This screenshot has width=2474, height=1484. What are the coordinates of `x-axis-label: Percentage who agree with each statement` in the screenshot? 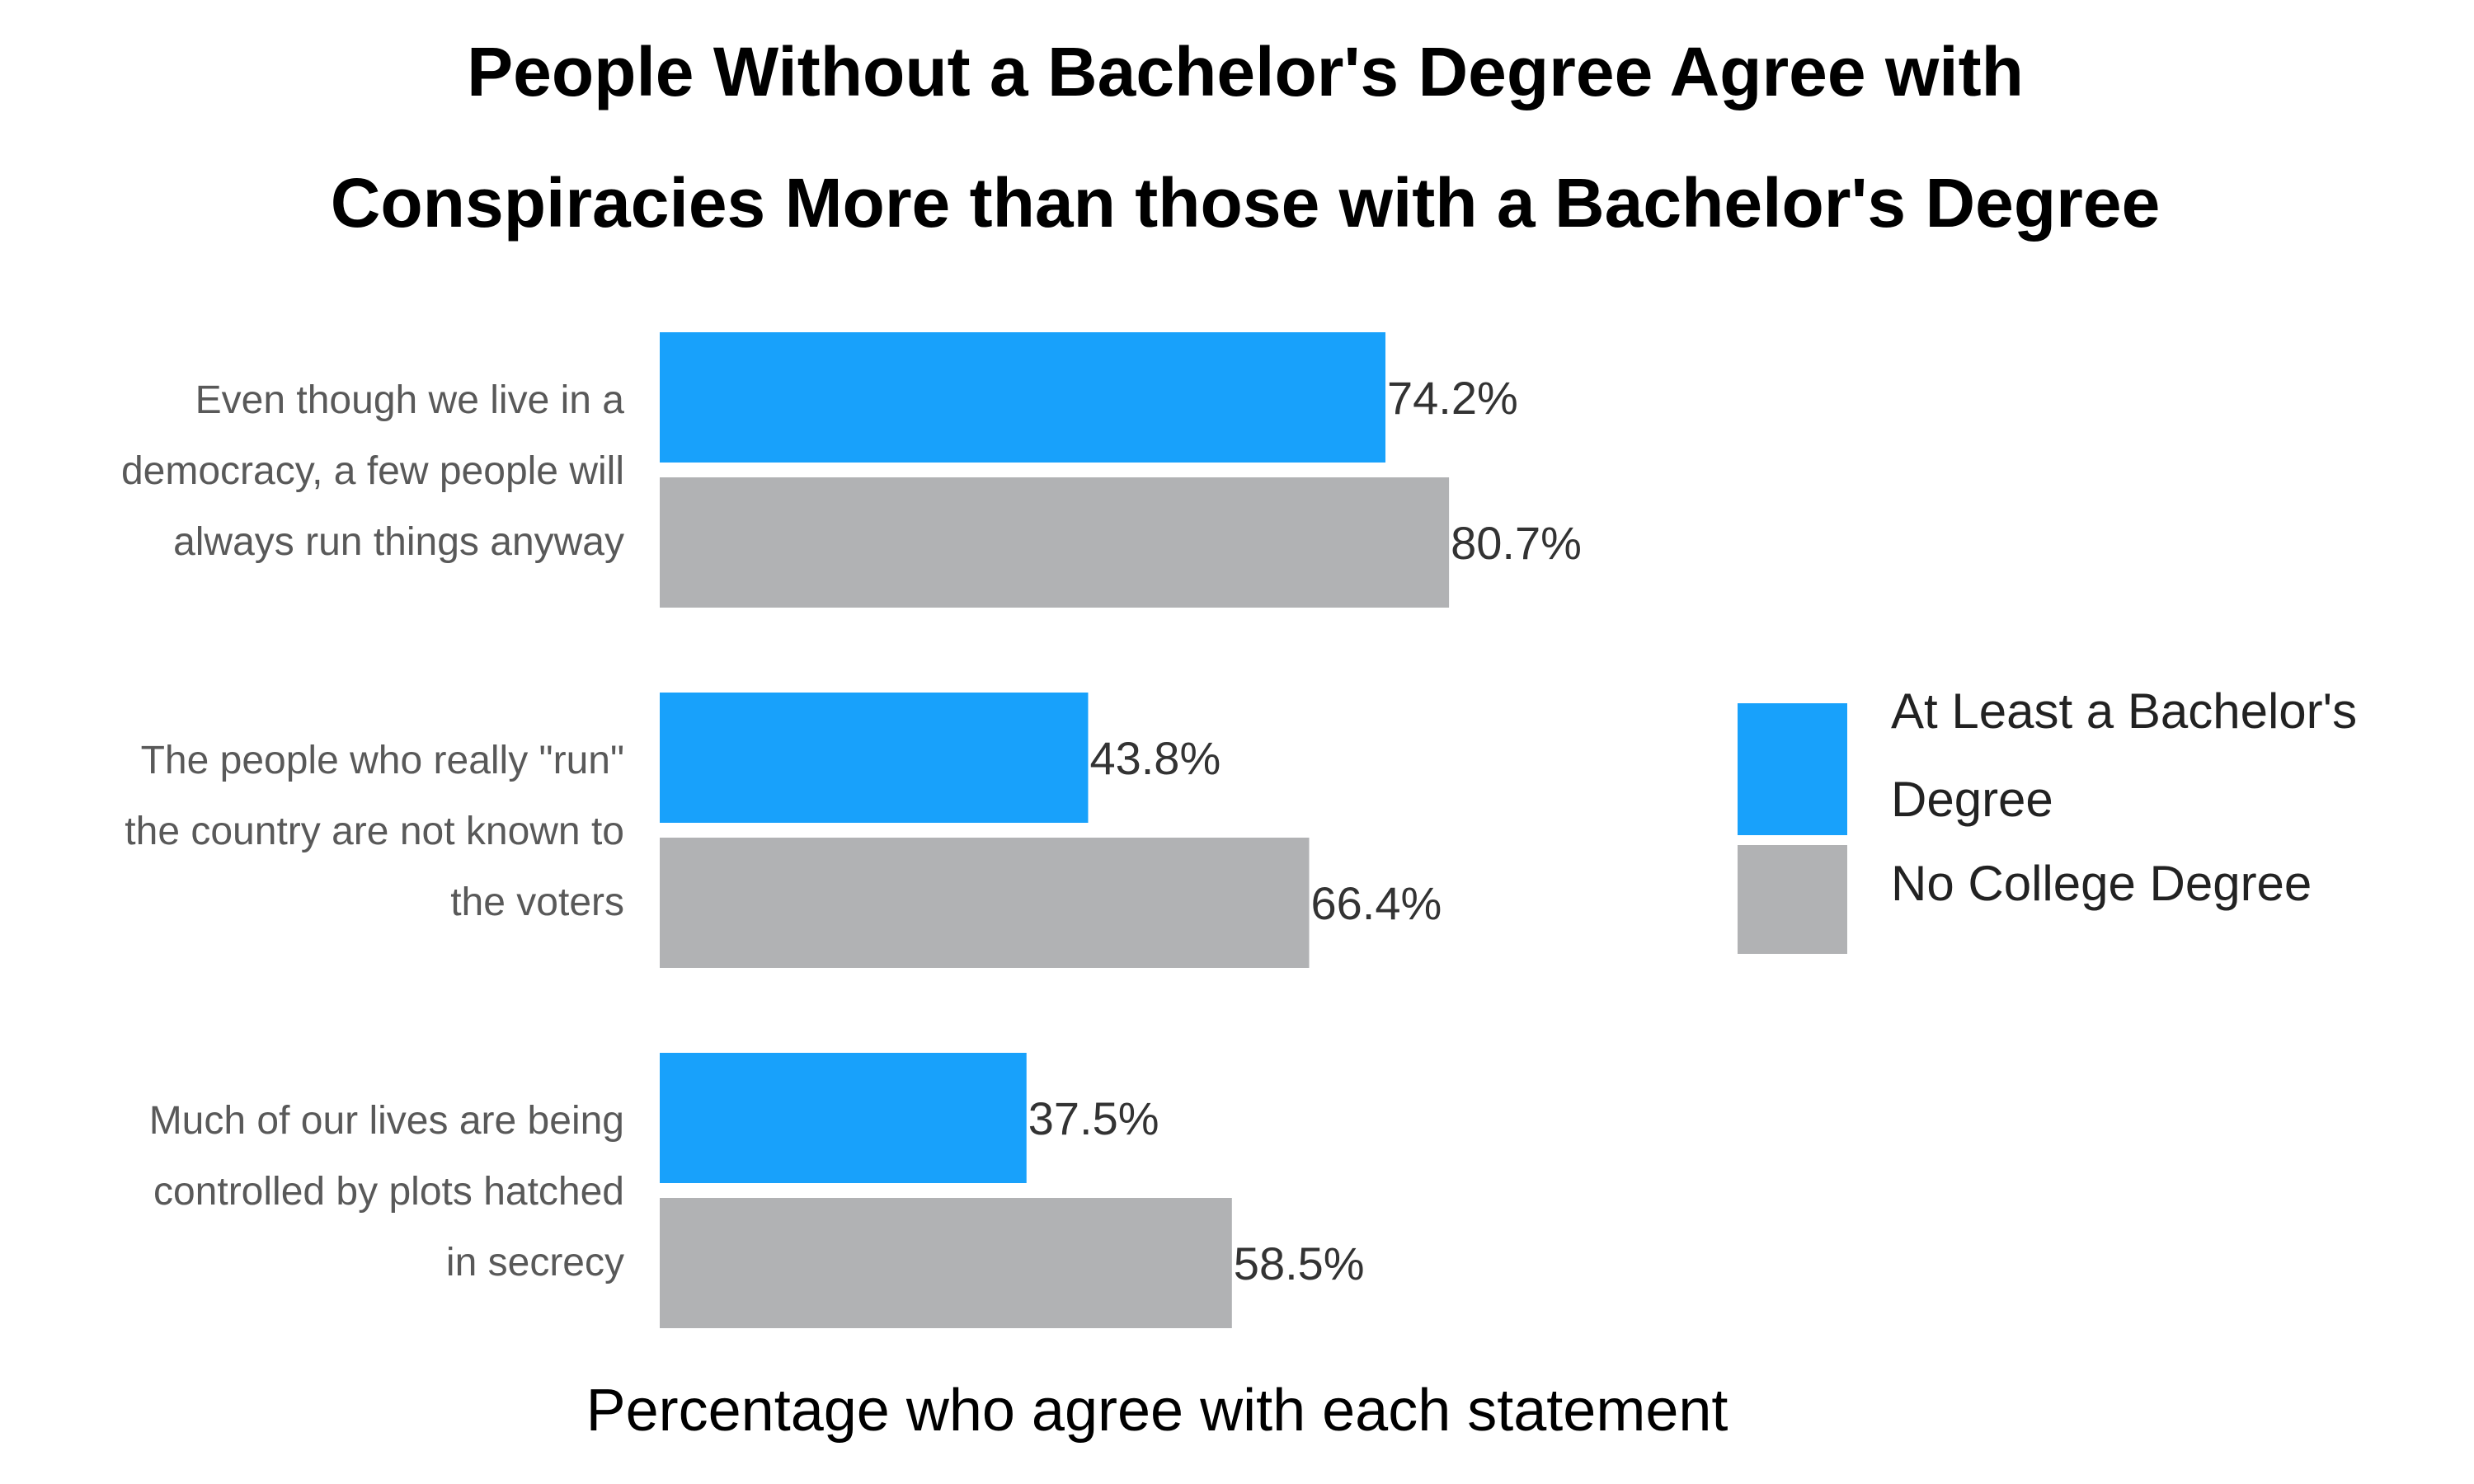 It's located at (1157, 1411).